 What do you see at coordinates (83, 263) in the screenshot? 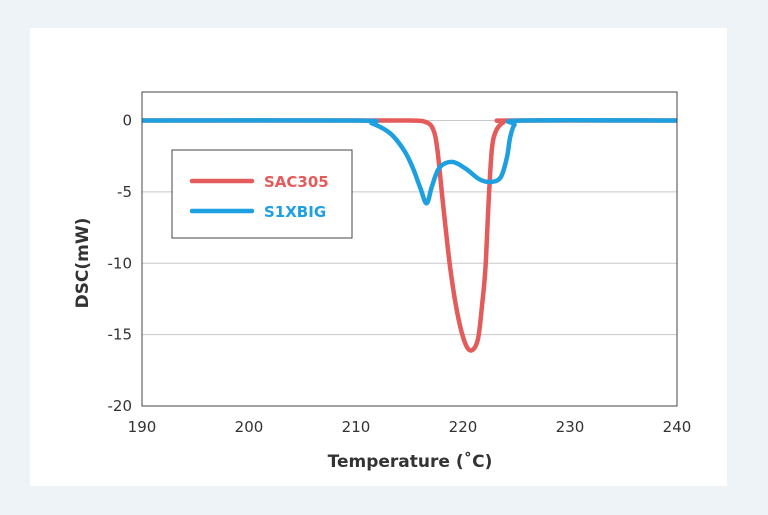
I see `y-axis-label: DSC(mW)` at bounding box center [83, 263].